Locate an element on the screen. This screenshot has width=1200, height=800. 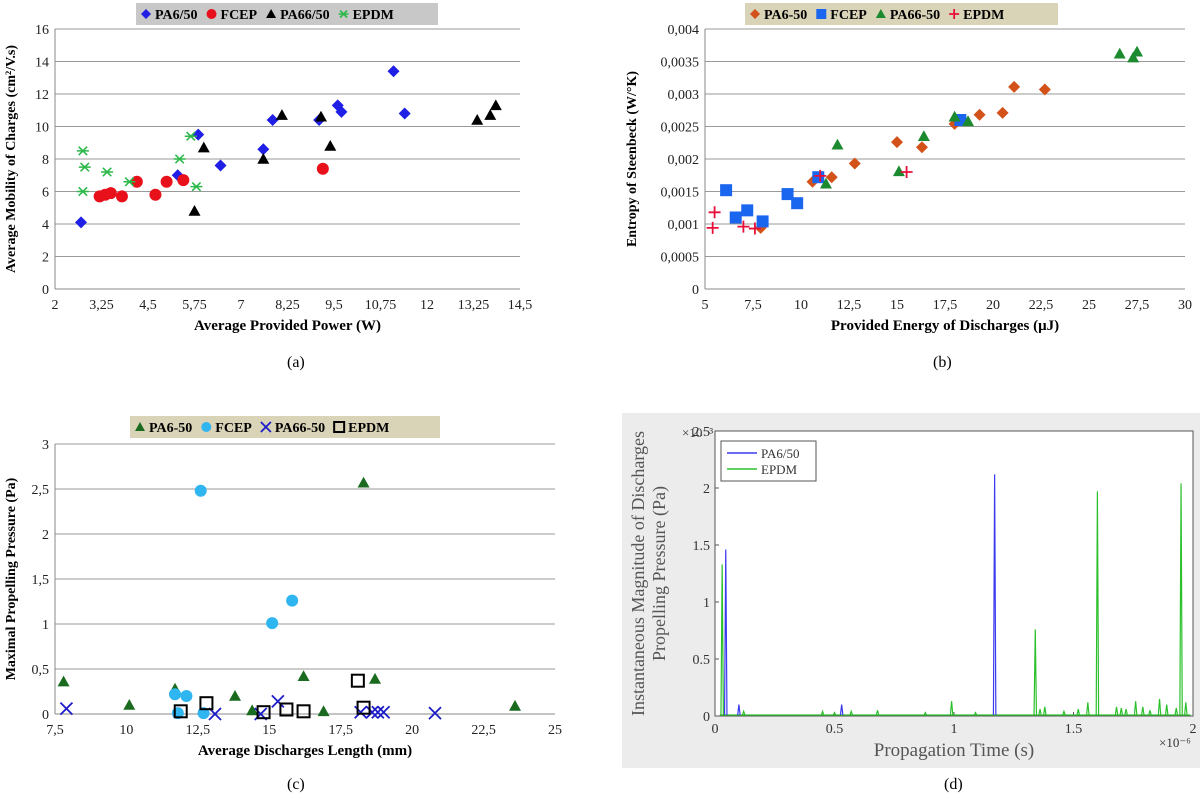
y-tick-label: 0,002 is located at coordinates (684, 160).